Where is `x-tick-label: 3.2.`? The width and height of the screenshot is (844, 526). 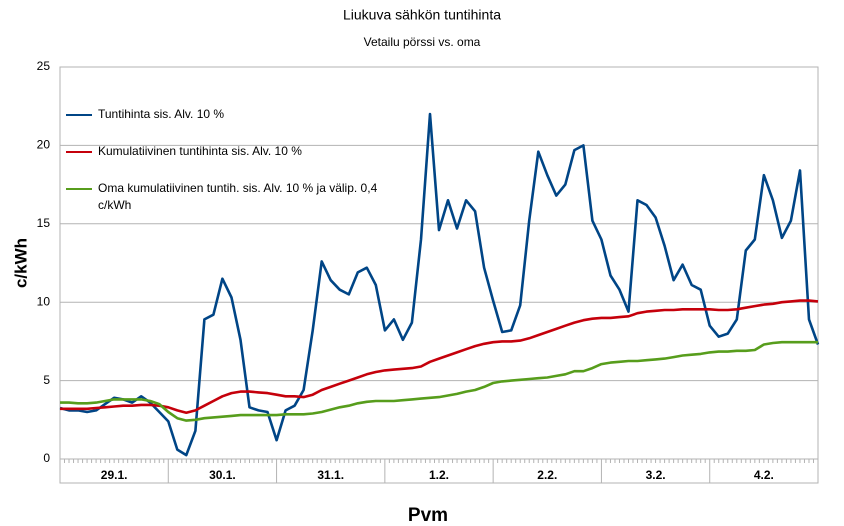 x-tick-label: 3.2. is located at coordinates (656, 475).